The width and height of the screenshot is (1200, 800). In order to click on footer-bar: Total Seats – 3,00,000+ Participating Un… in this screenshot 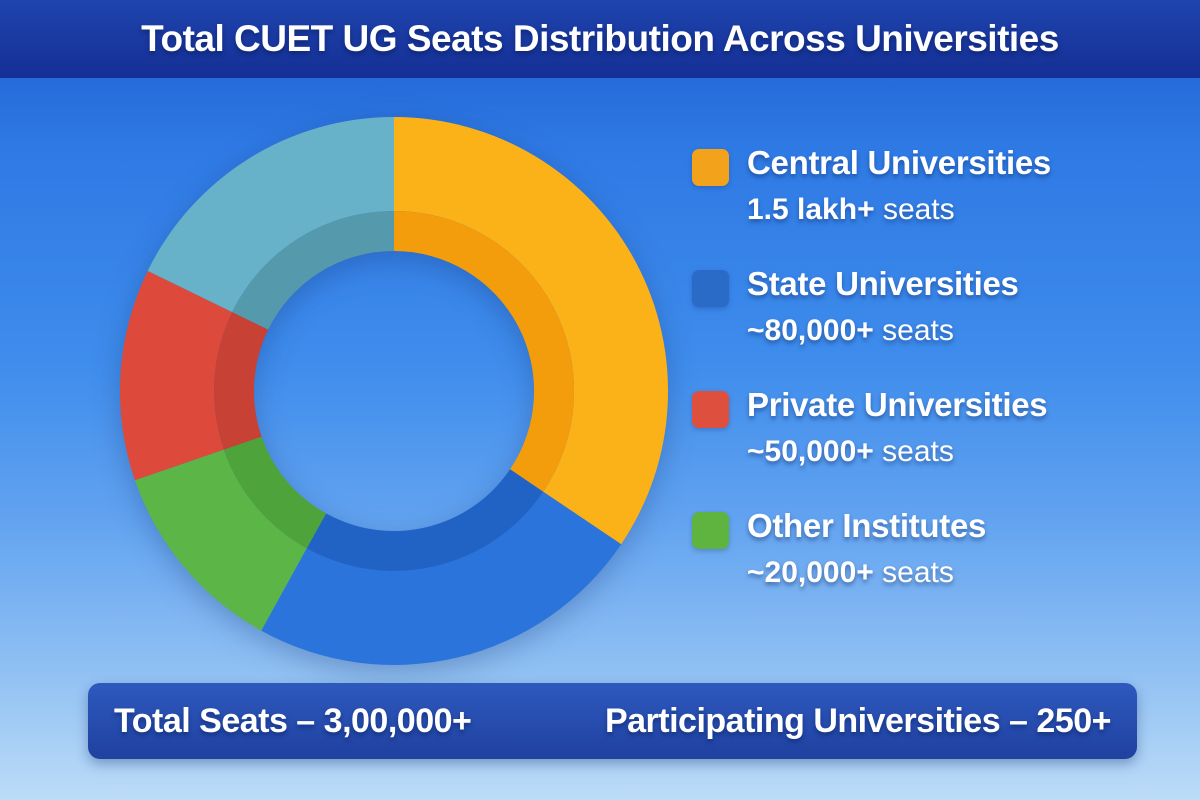, I will do `click(612, 721)`.